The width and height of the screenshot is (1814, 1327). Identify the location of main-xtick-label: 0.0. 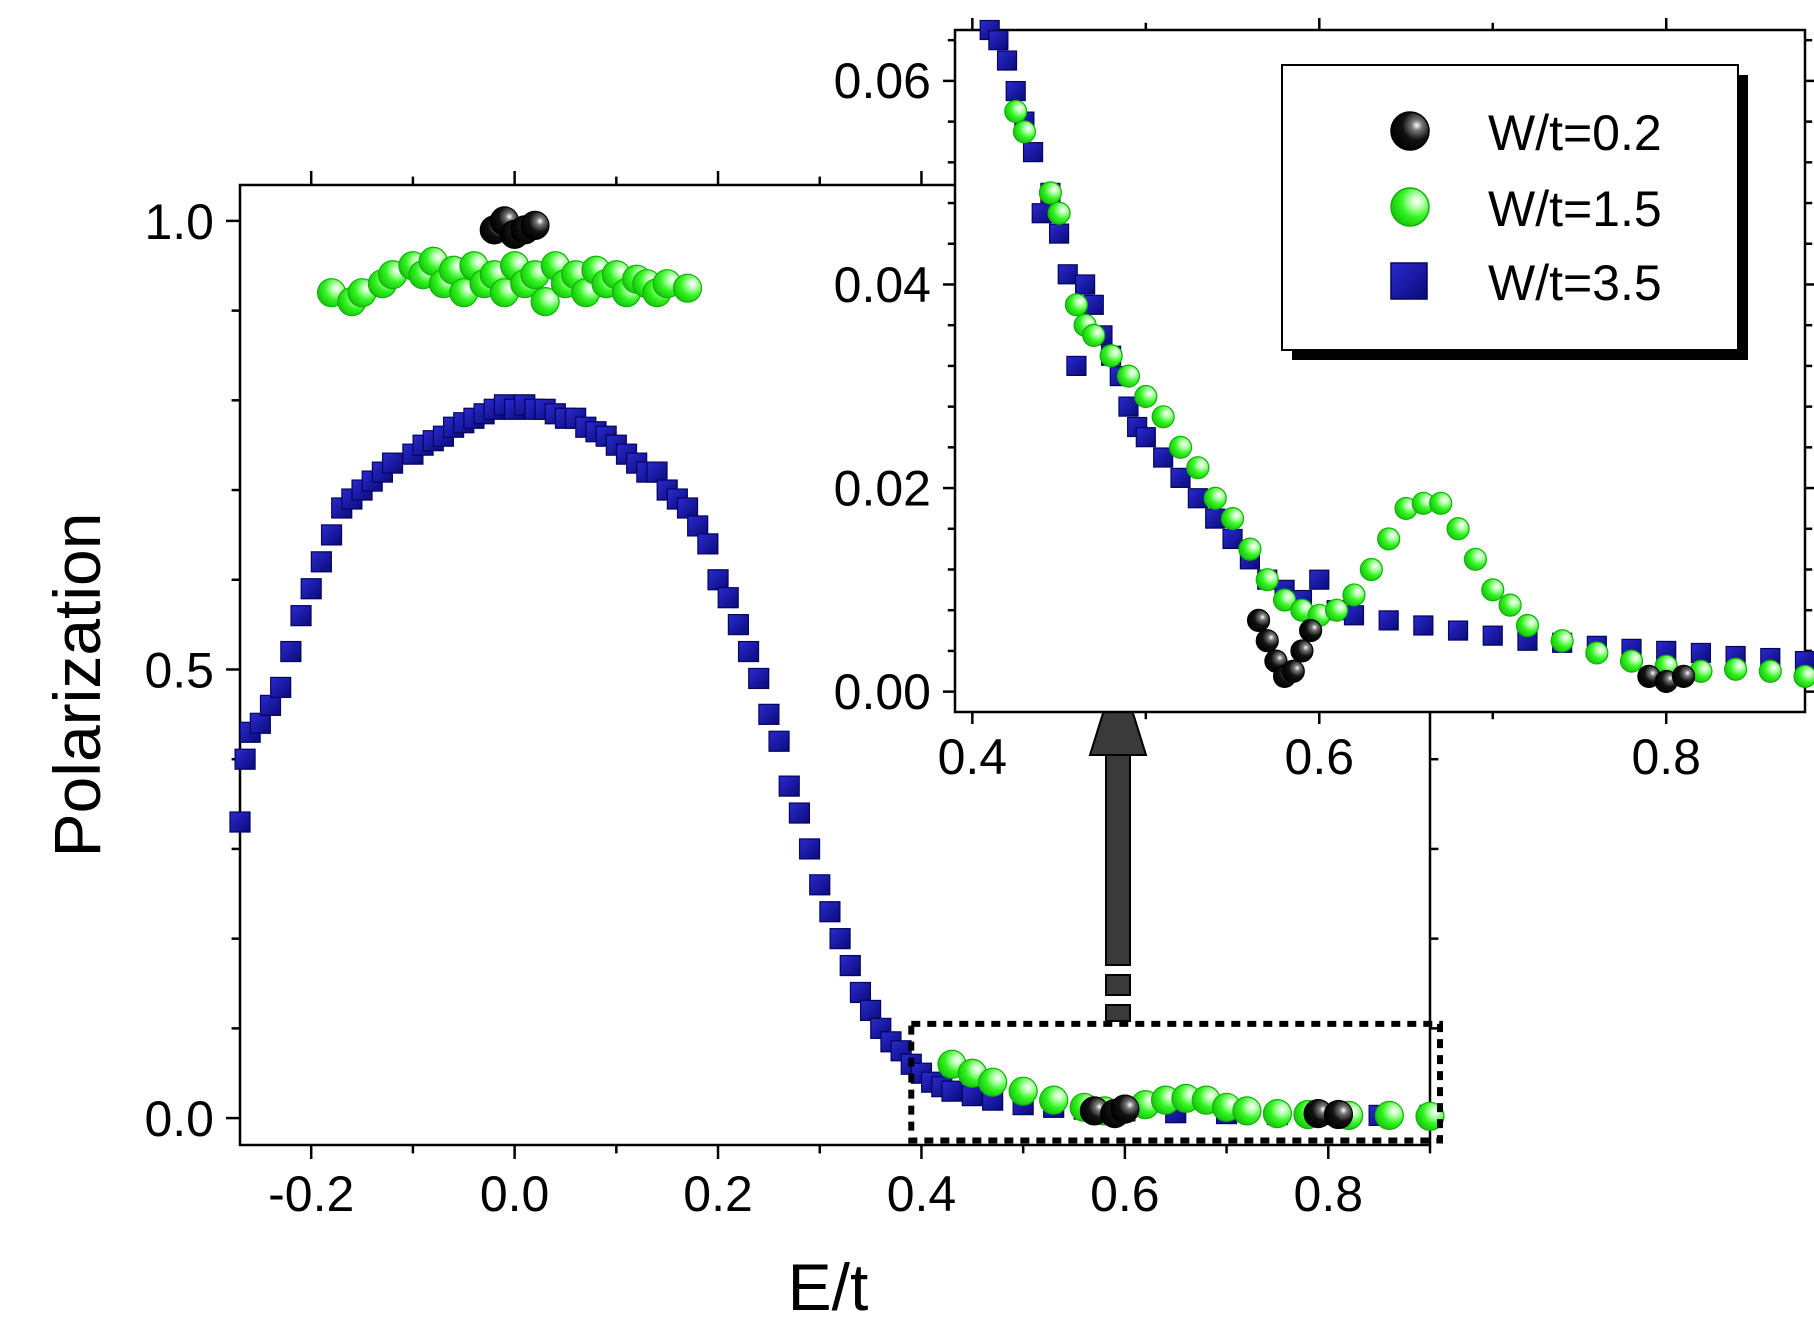
(515, 1194).